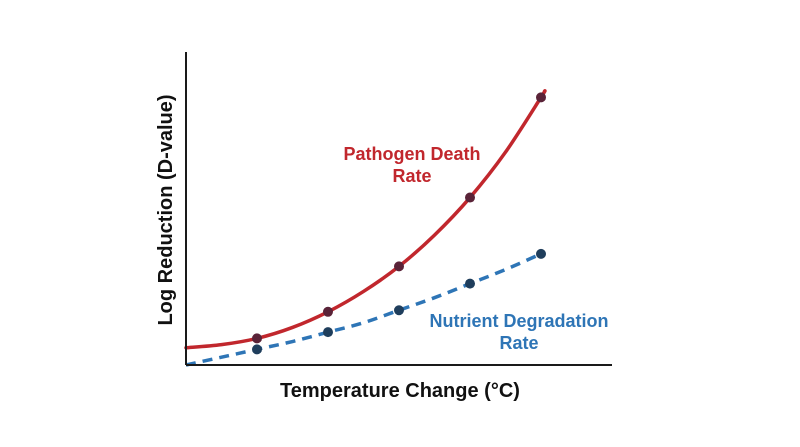 The height and width of the screenshot is (447, 800). What do you see at coordinates (518, 343) in the screenshot?
I see `nutrient-label-line-2: Rate` at bounding box center [518, 343].